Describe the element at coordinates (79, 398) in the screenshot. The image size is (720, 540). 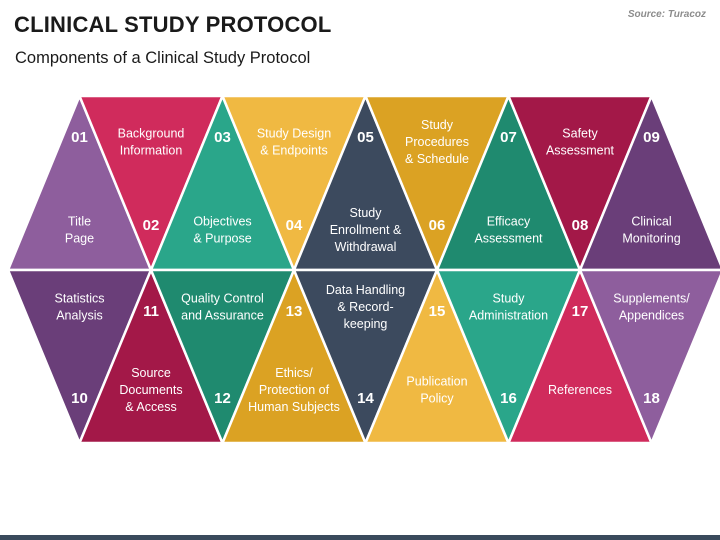
I see `component-number: 10` at that location.